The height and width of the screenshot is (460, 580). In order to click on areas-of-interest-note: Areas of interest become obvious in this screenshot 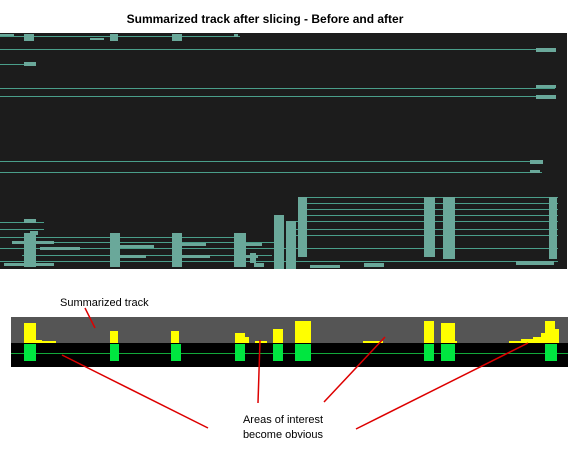, I will do `click(283, 428)`.